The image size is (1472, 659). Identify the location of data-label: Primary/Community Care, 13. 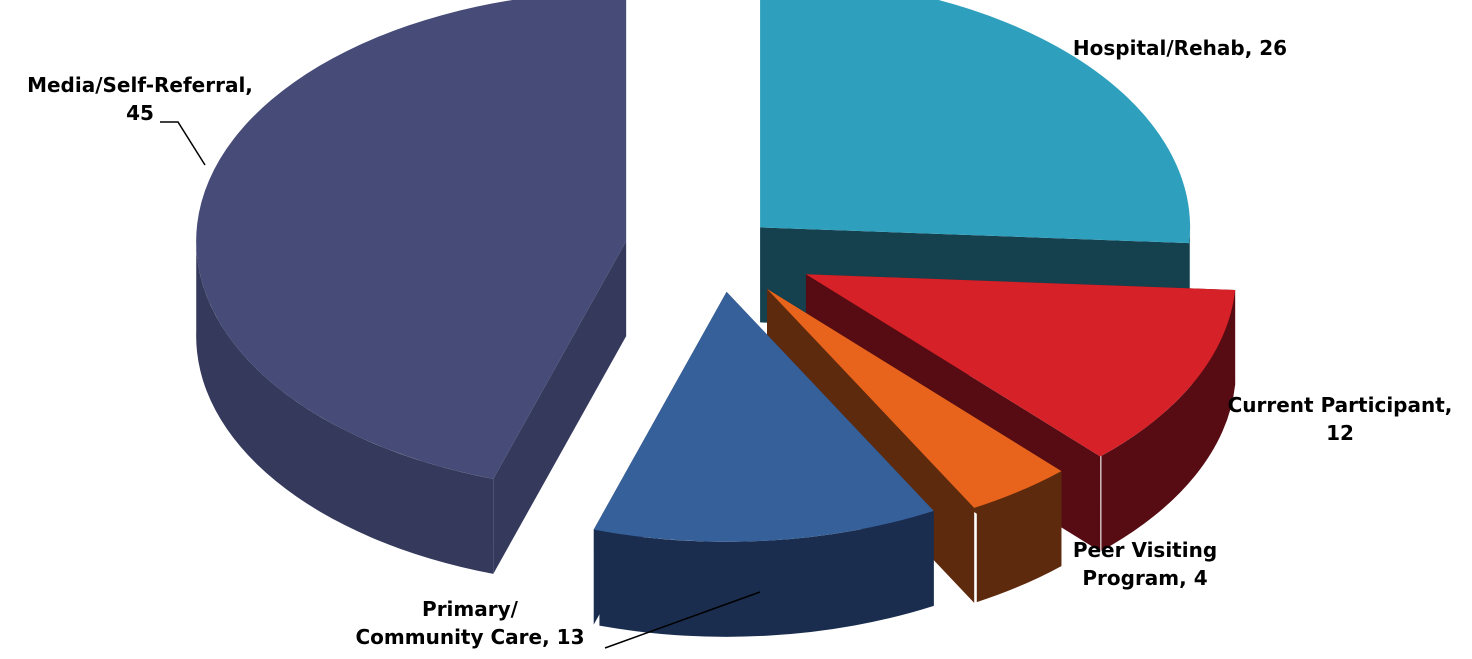
(470, 623).